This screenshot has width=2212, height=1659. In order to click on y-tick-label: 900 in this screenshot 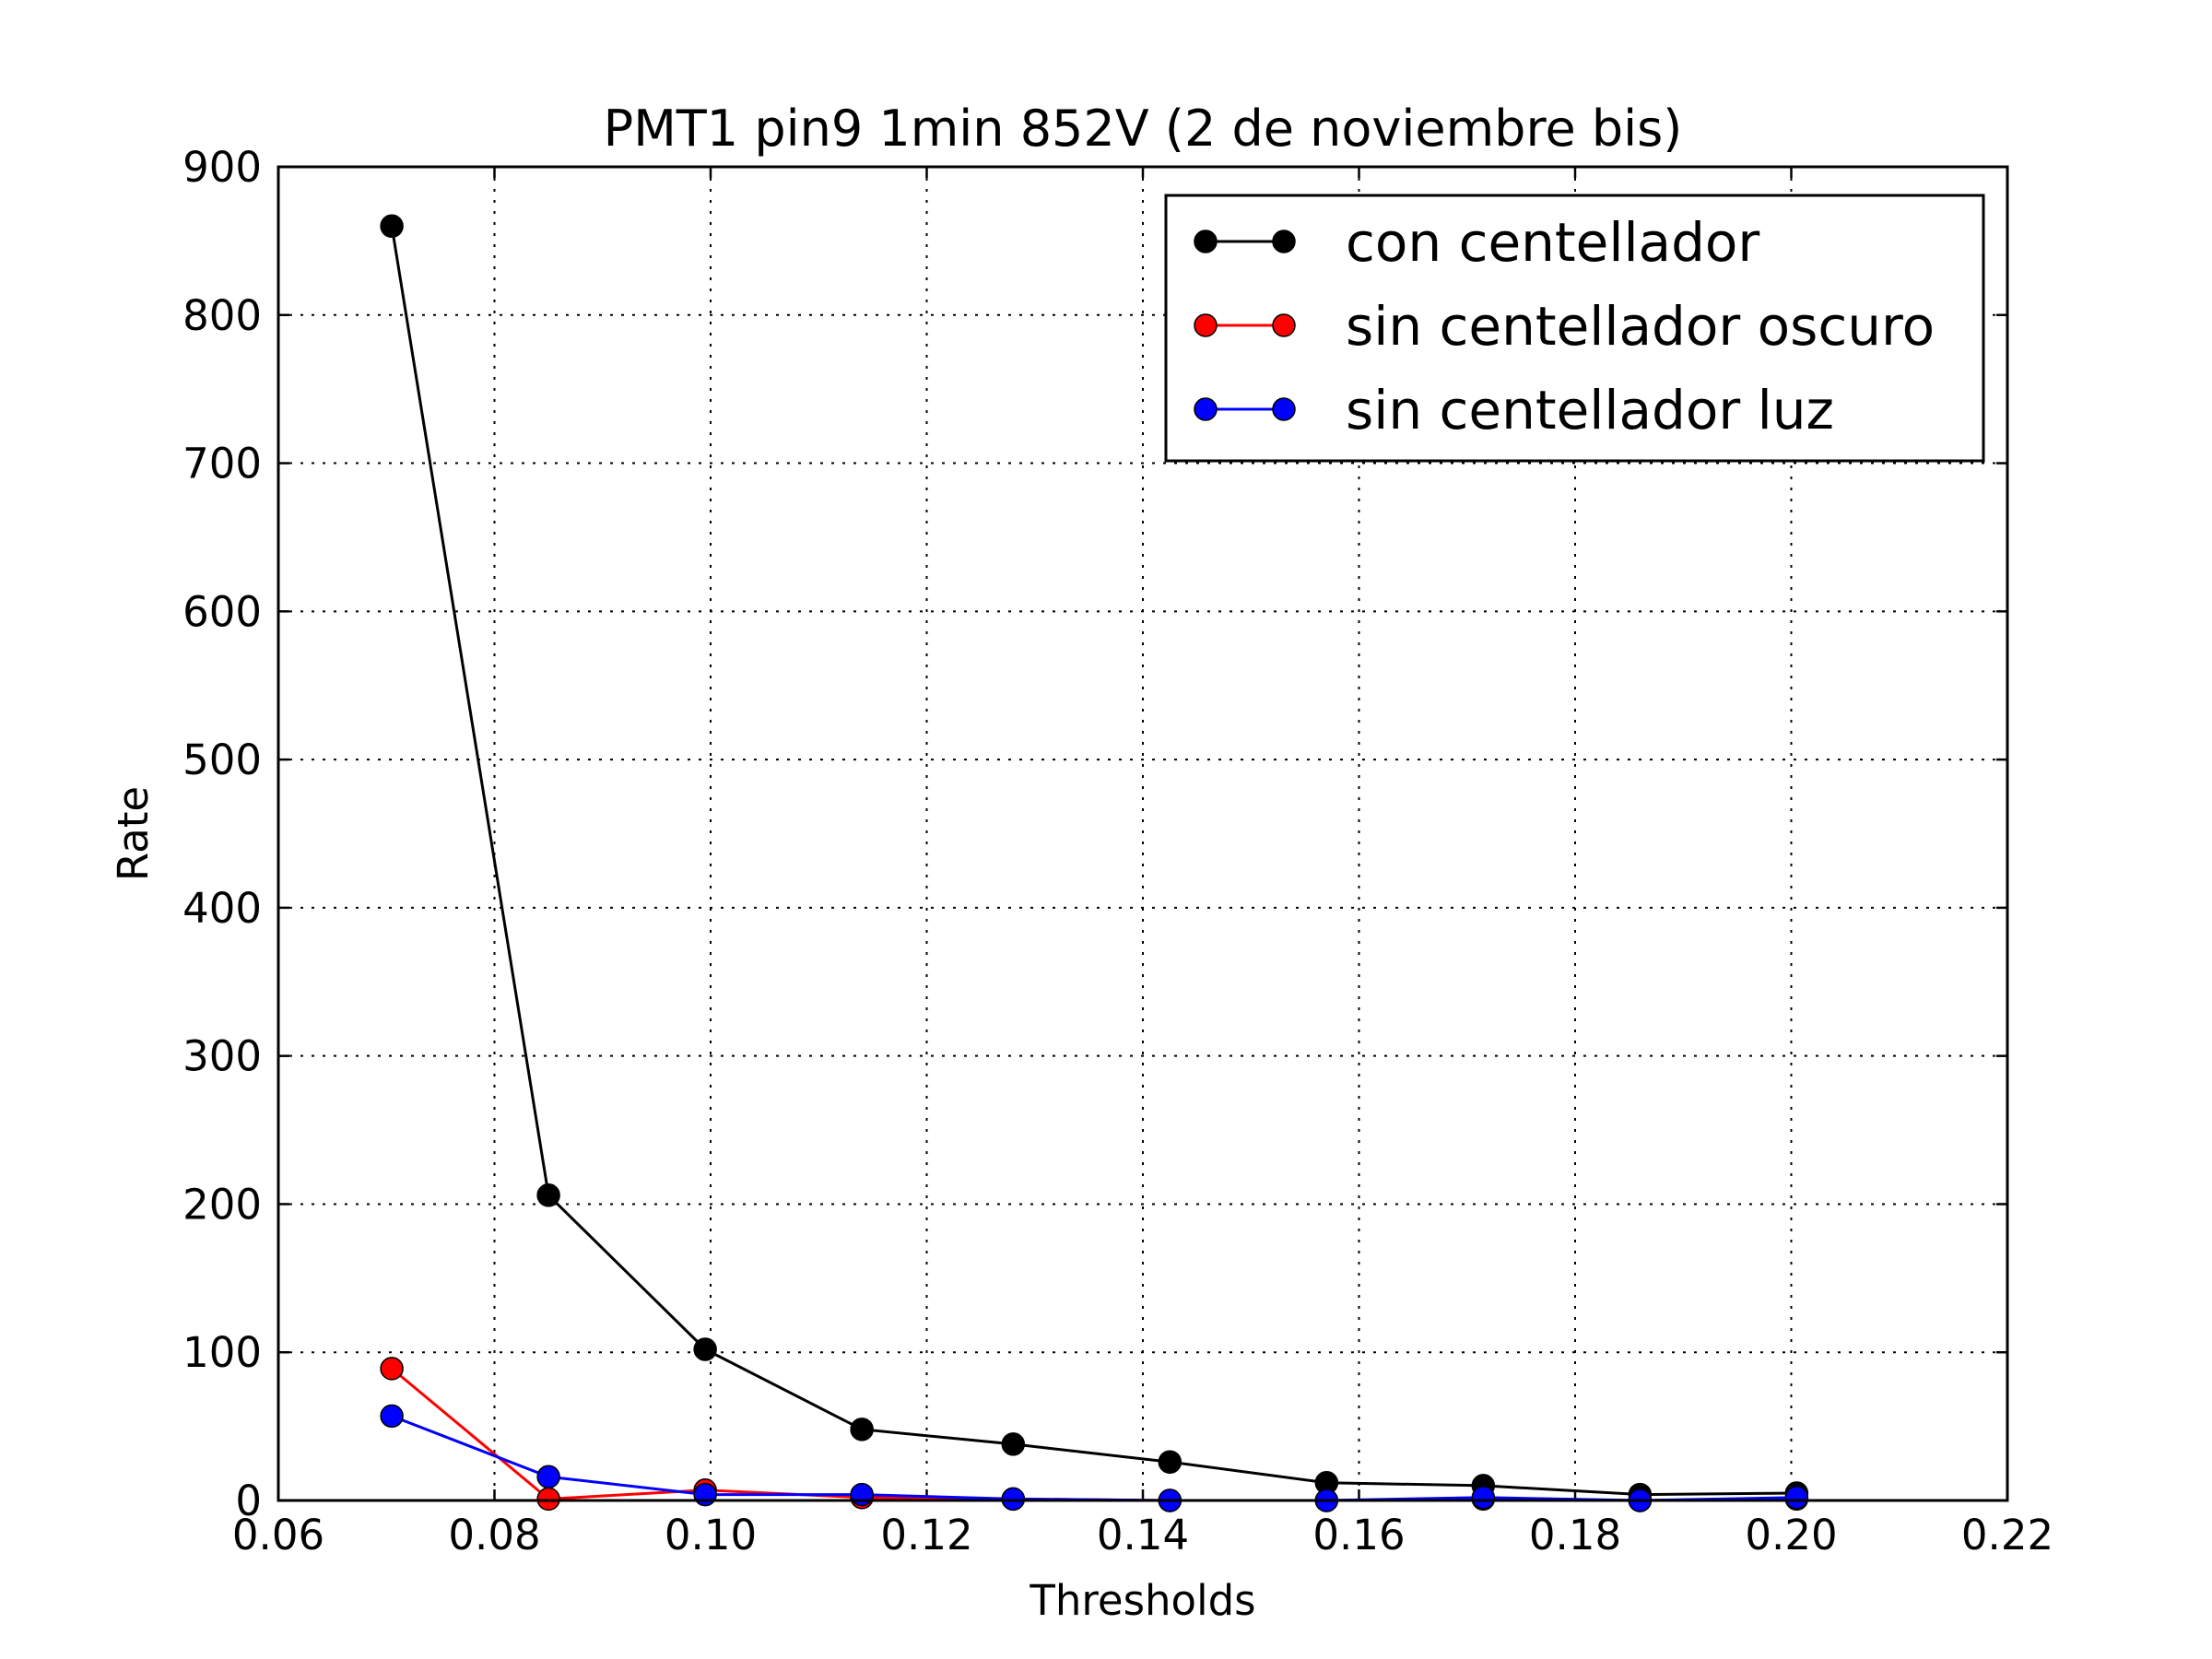, I will do `click(222, 167)`.